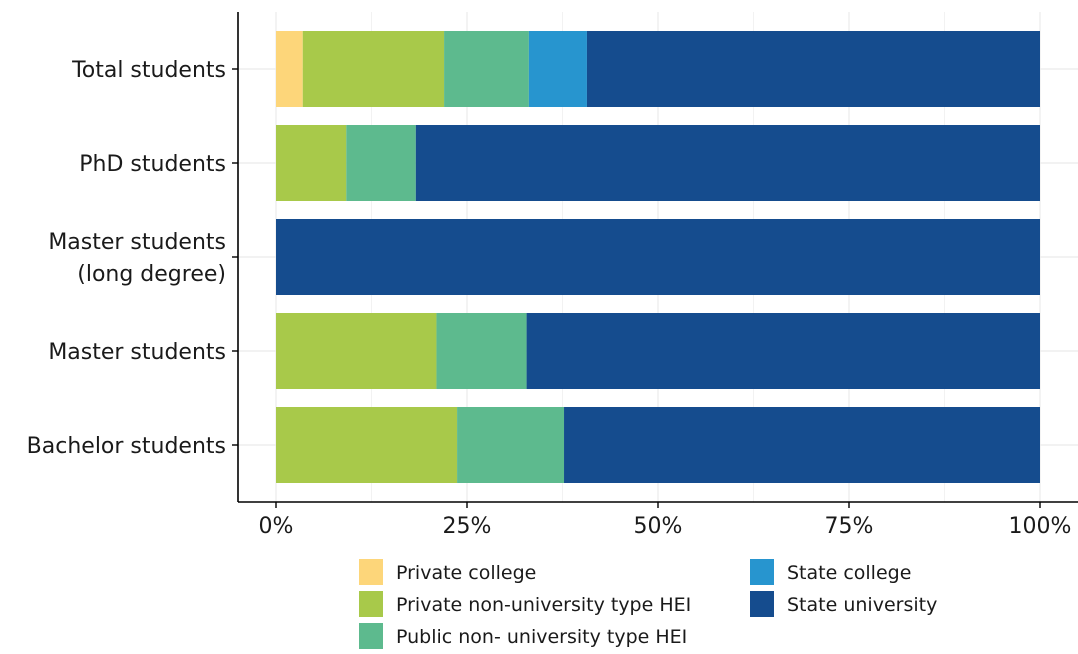 This screenshot has height=654, width=1078. What do you see at coordinates (152, 164) in the screenshot?
I see `y-tick-label: PhD students` at bounding box center [152, 164].